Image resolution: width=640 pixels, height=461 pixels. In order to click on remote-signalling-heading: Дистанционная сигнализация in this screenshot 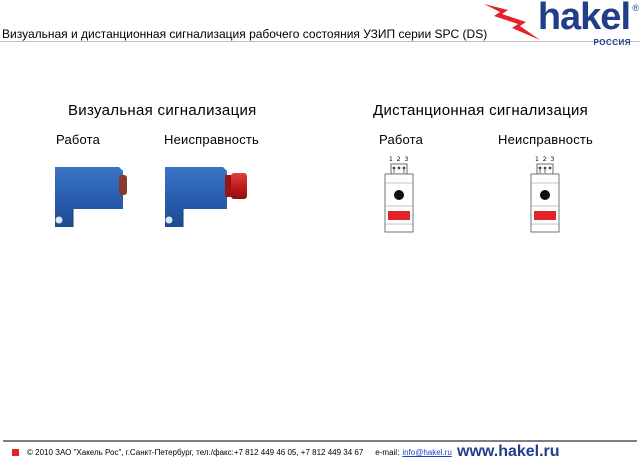, I will do `click(481, 110)`.